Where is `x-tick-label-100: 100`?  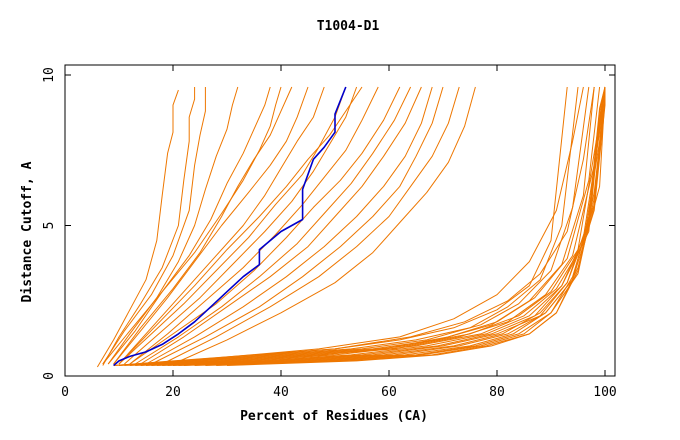 x-tick-label-100: 100 is located at coordinates (604, 392).